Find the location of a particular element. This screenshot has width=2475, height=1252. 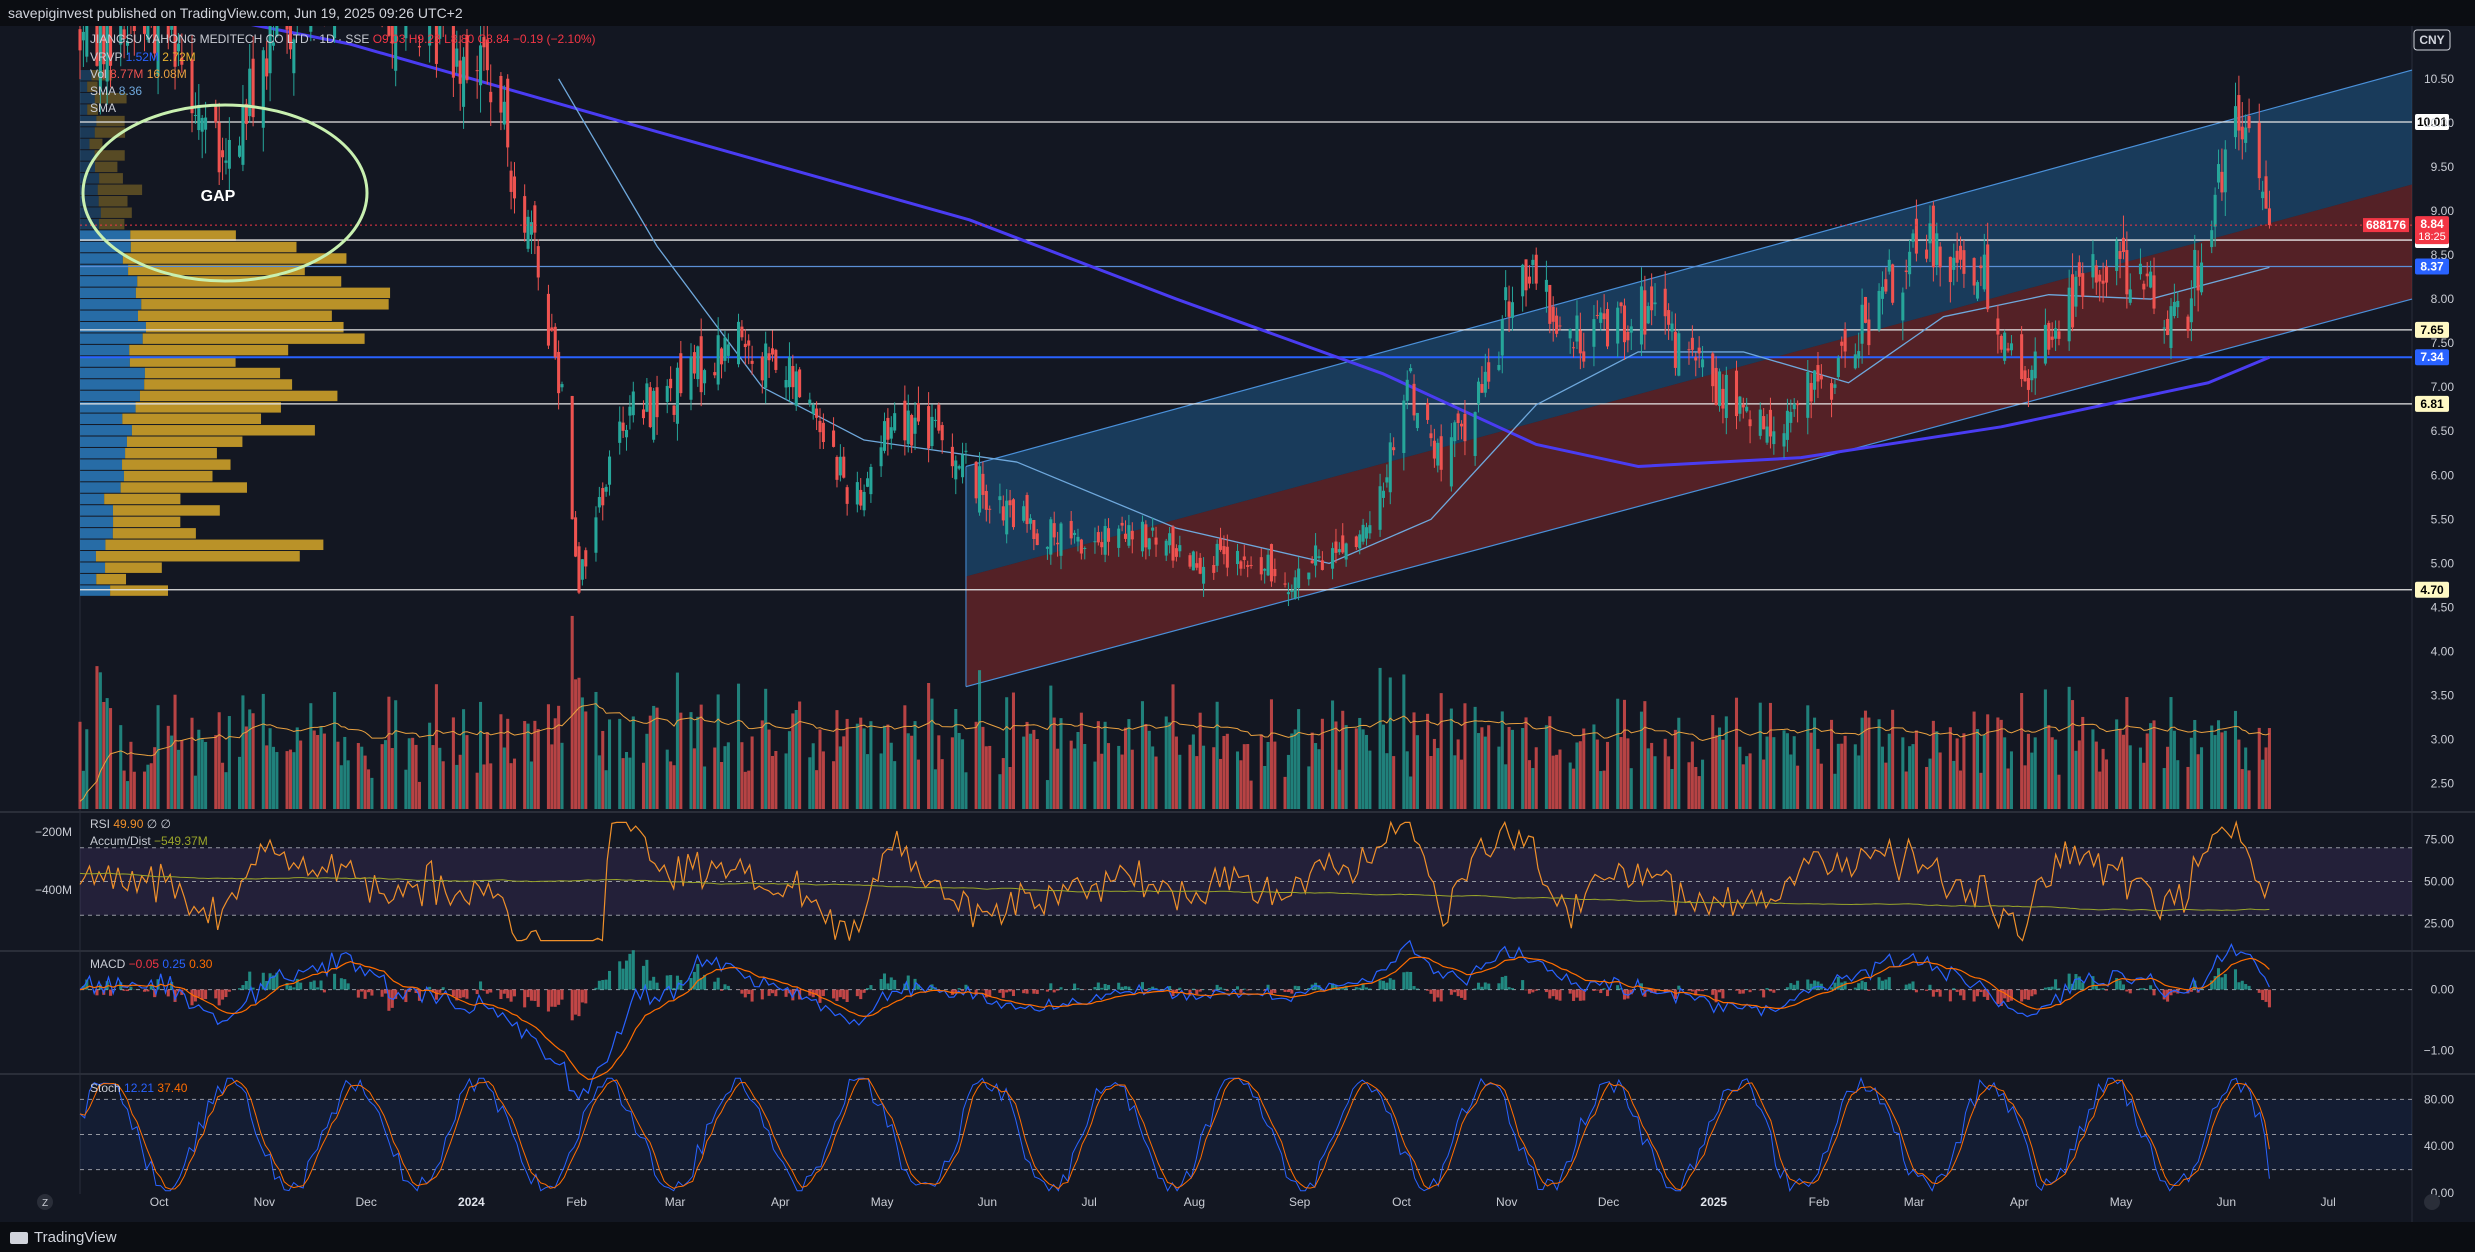

legend-sma-2-part: SMA is located at coordinates (103, 108).